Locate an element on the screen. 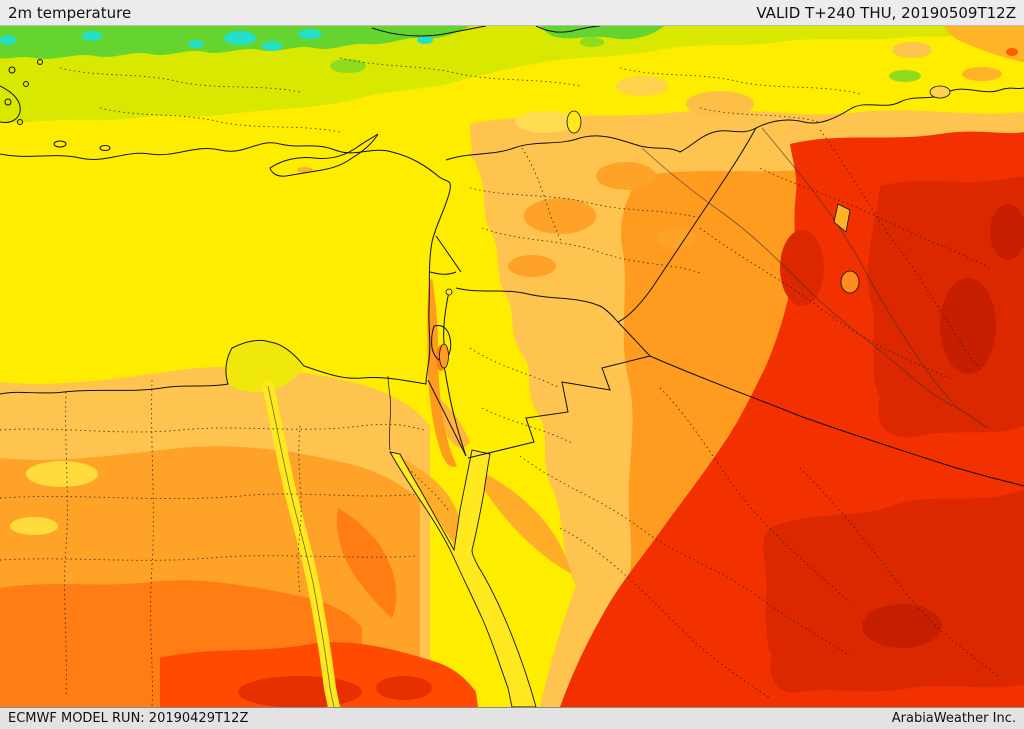 Image resolution: width=1024 pixels, height=729 pixels. red-sea-water is located at coordinates (462, 541).